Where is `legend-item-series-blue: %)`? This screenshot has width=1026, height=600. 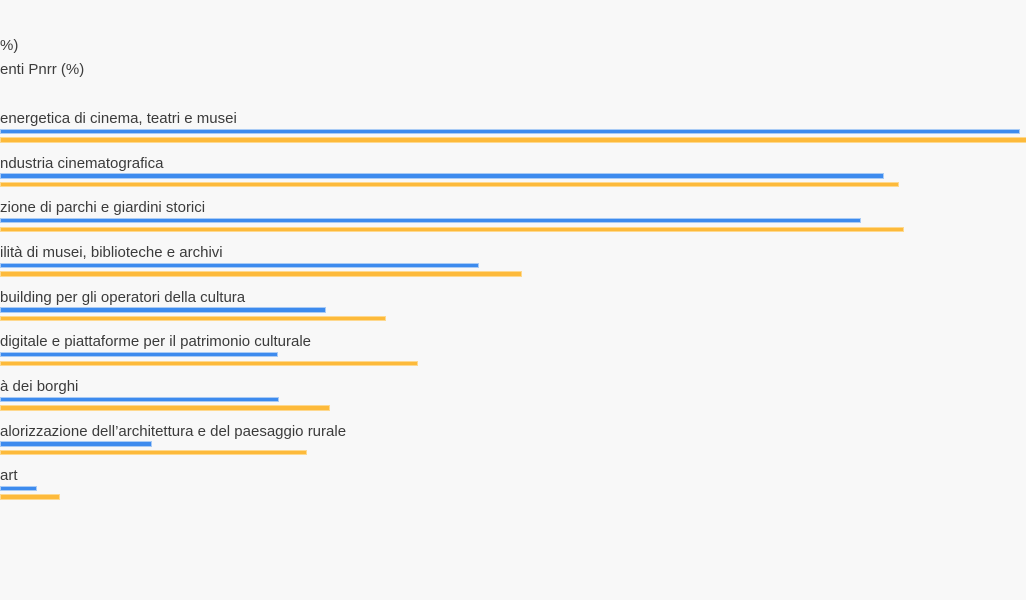 legend-item-series-blue: %) is located at coordinates (9, 45).